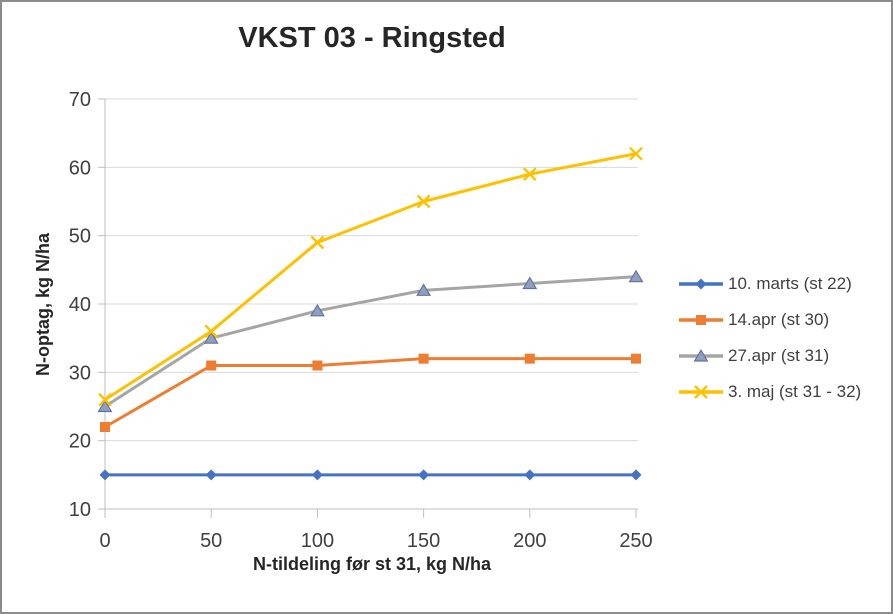 This screenshot has height=614, width=893. What do you see at coordinates (80, 510) in the screenshot?
I see `y-tick-label: 10` at bounding box center [80, 510].